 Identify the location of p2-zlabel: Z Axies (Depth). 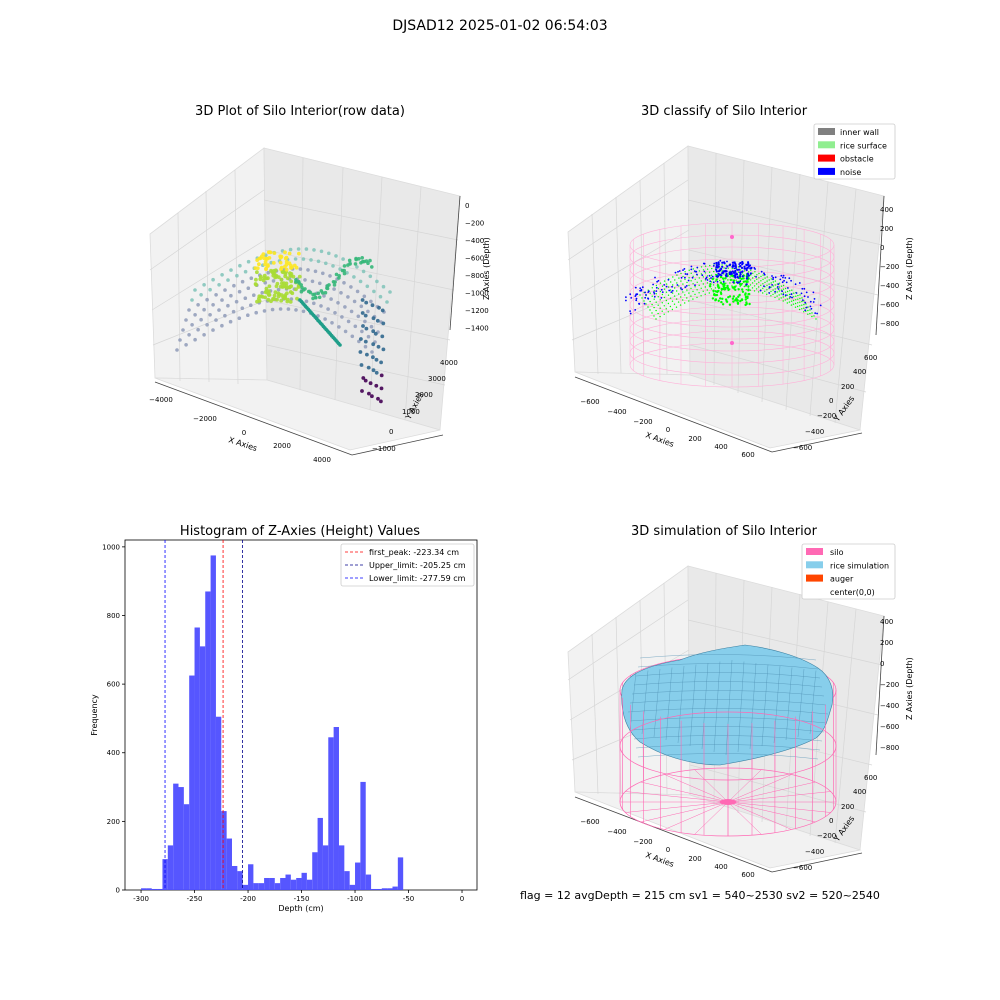
(909, 268).